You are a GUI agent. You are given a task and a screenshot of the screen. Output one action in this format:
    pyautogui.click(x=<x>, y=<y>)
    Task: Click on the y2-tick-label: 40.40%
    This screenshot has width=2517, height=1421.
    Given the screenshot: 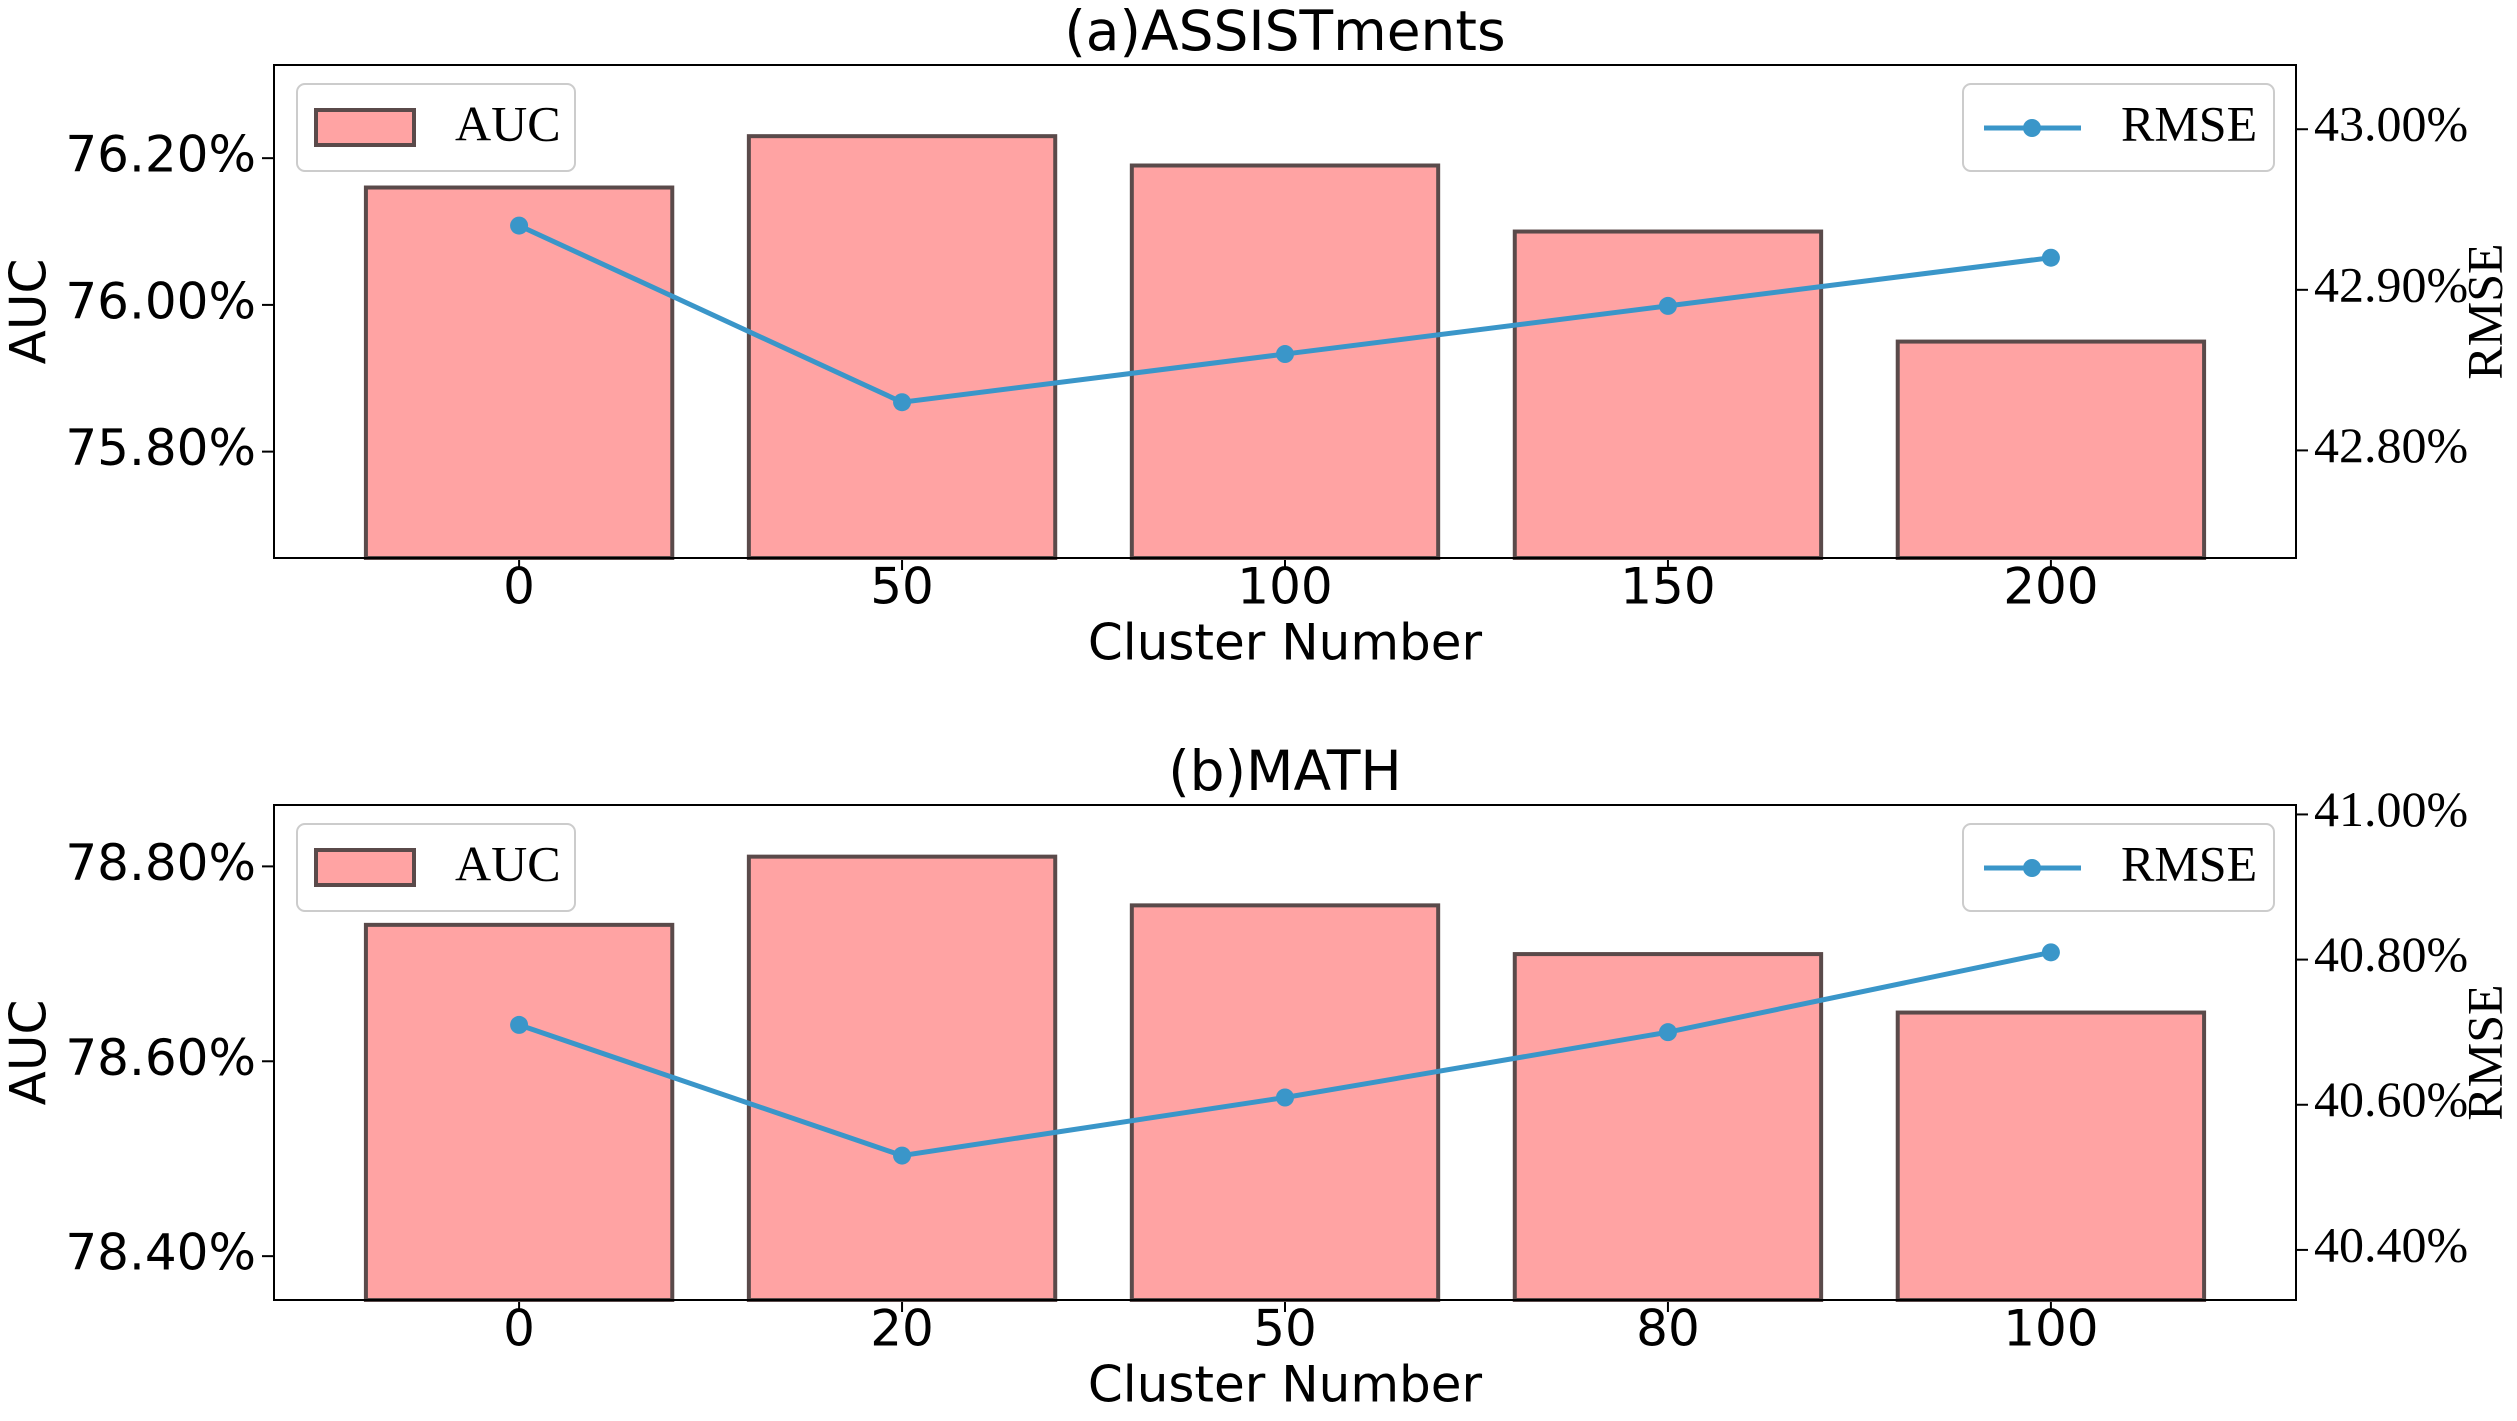 What is the action you would take?
    pyautogui.click(x=2391, y=1244)
    